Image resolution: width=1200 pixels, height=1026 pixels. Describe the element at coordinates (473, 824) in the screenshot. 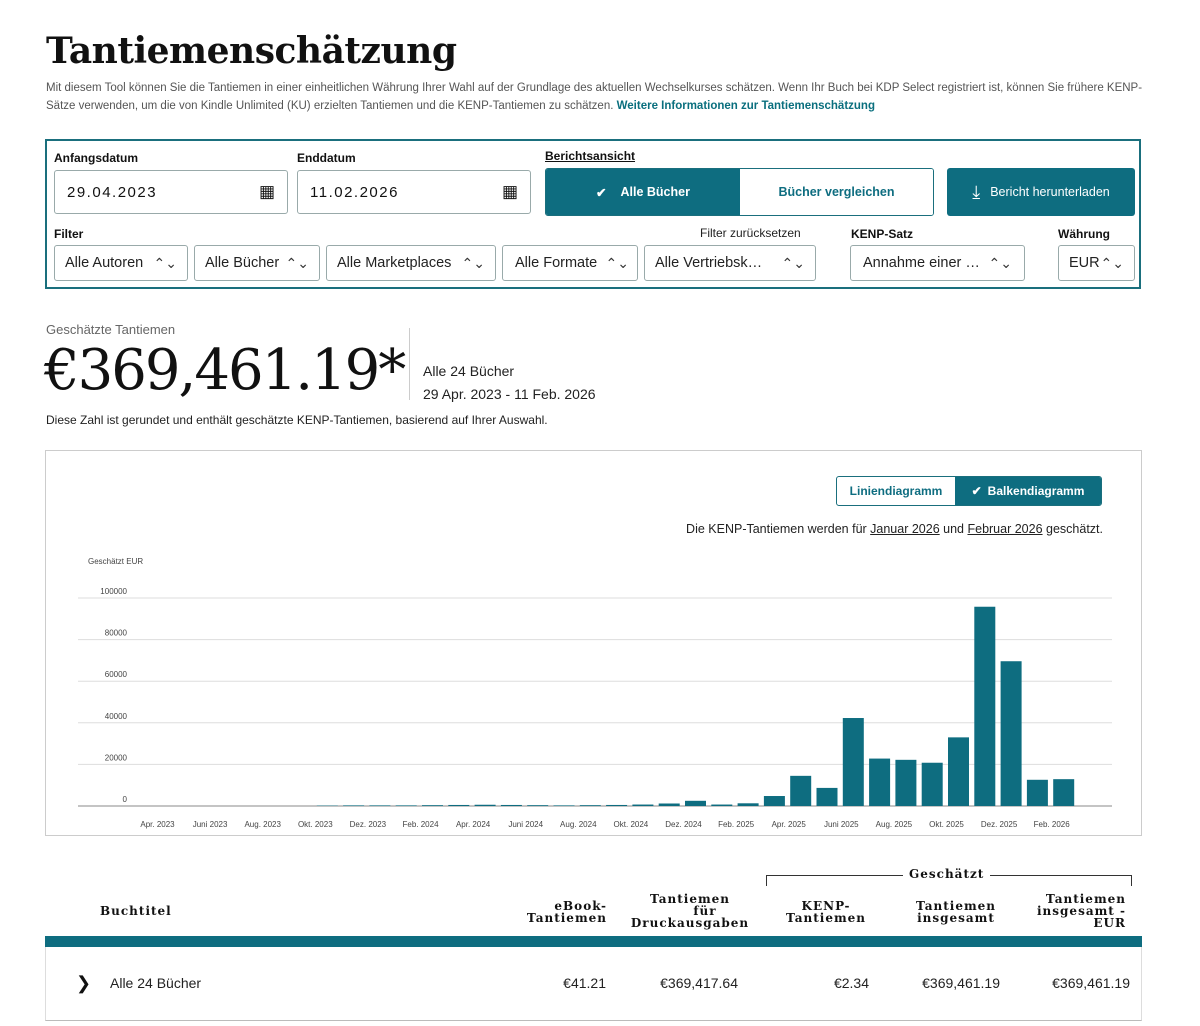

I see `x-tick-label: Apr. 2024` at that location.